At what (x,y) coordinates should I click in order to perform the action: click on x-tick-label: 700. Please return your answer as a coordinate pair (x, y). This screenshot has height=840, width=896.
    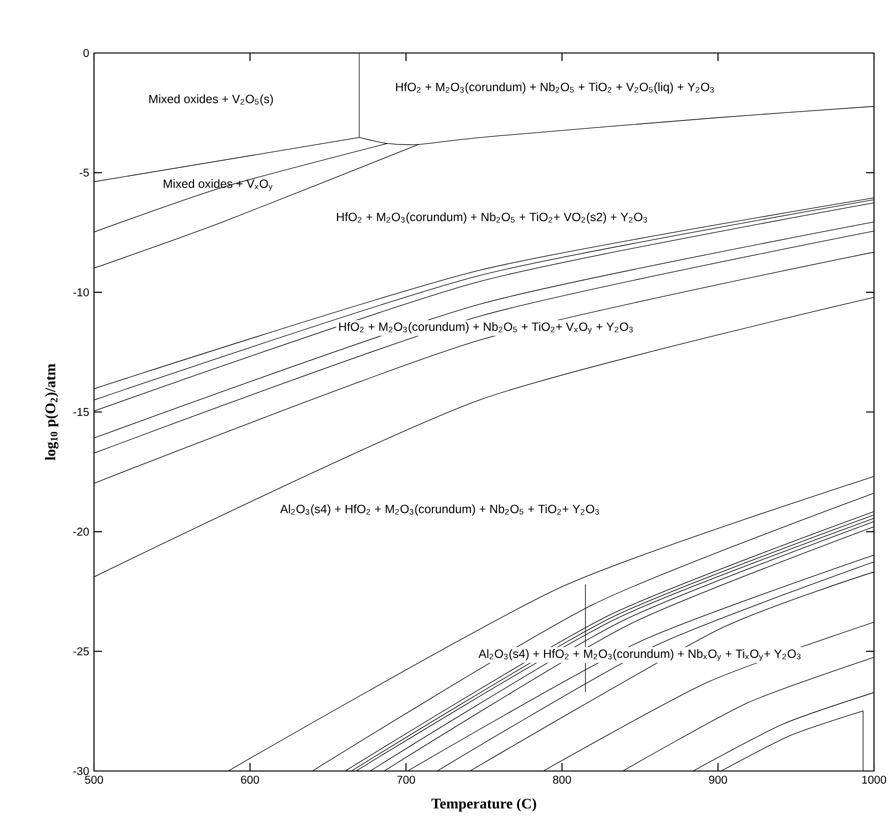
    Looking at the image, I should click on (406, 780).